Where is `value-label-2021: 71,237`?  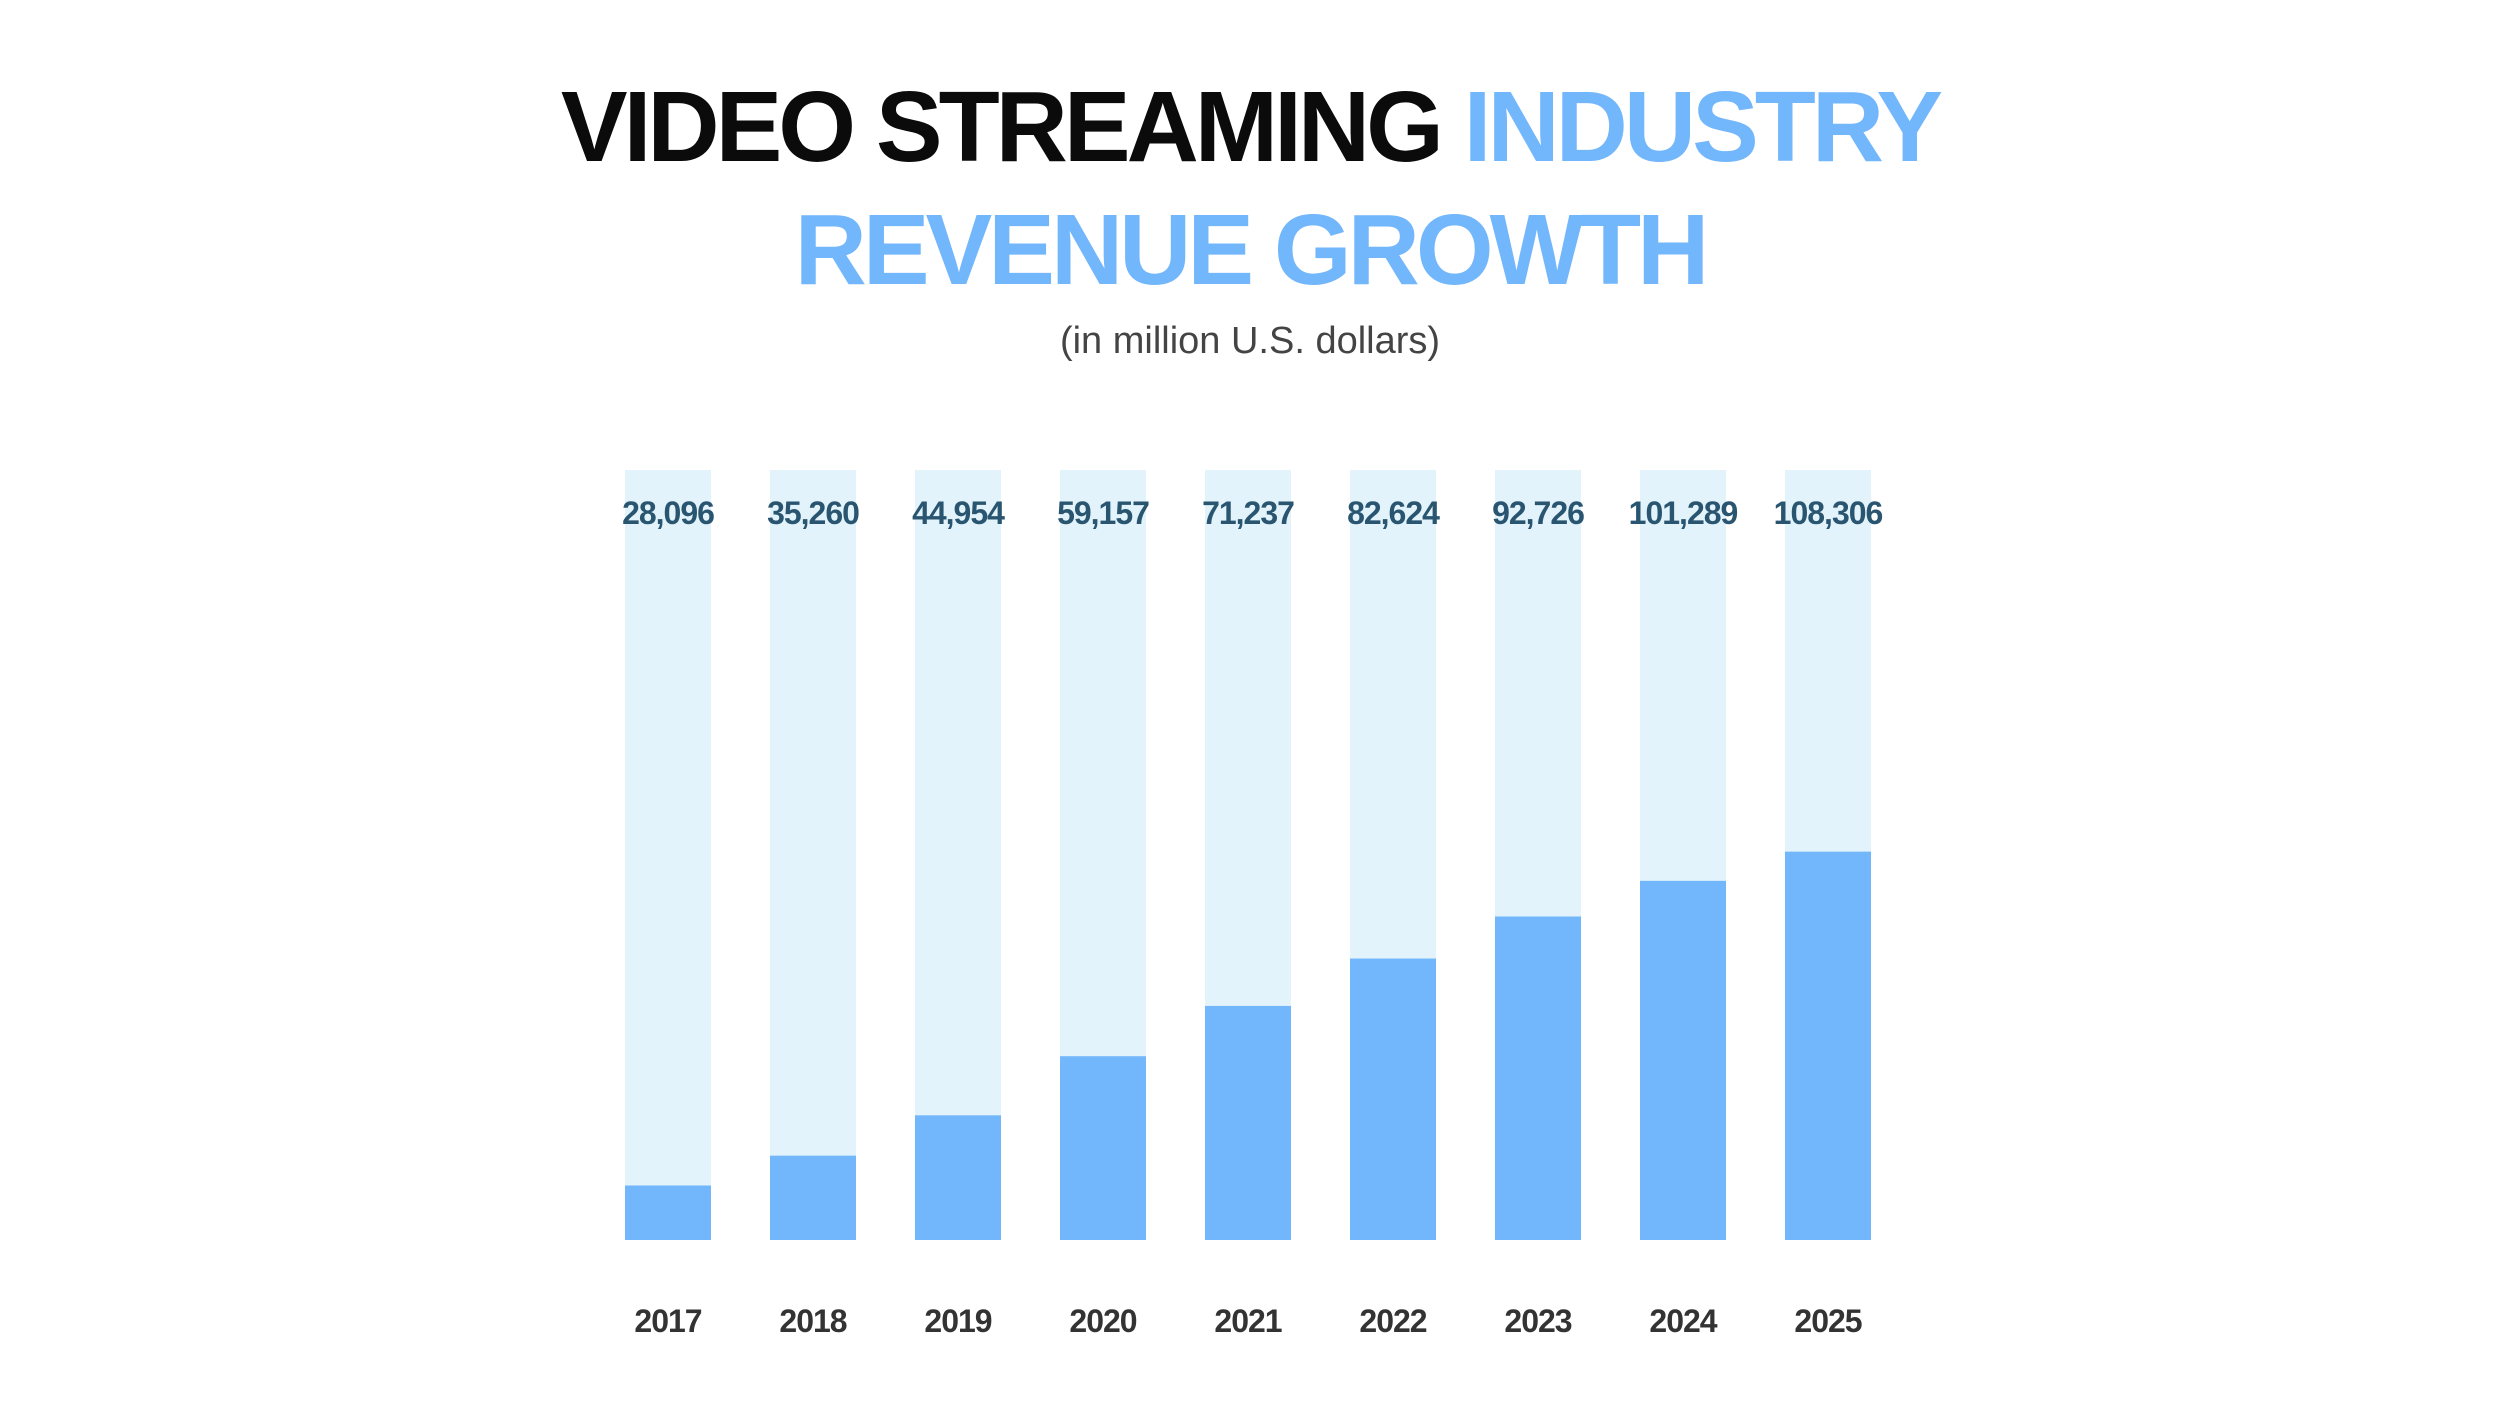
value-label-2021: 71,237 is located at coordinates (1248, 513).